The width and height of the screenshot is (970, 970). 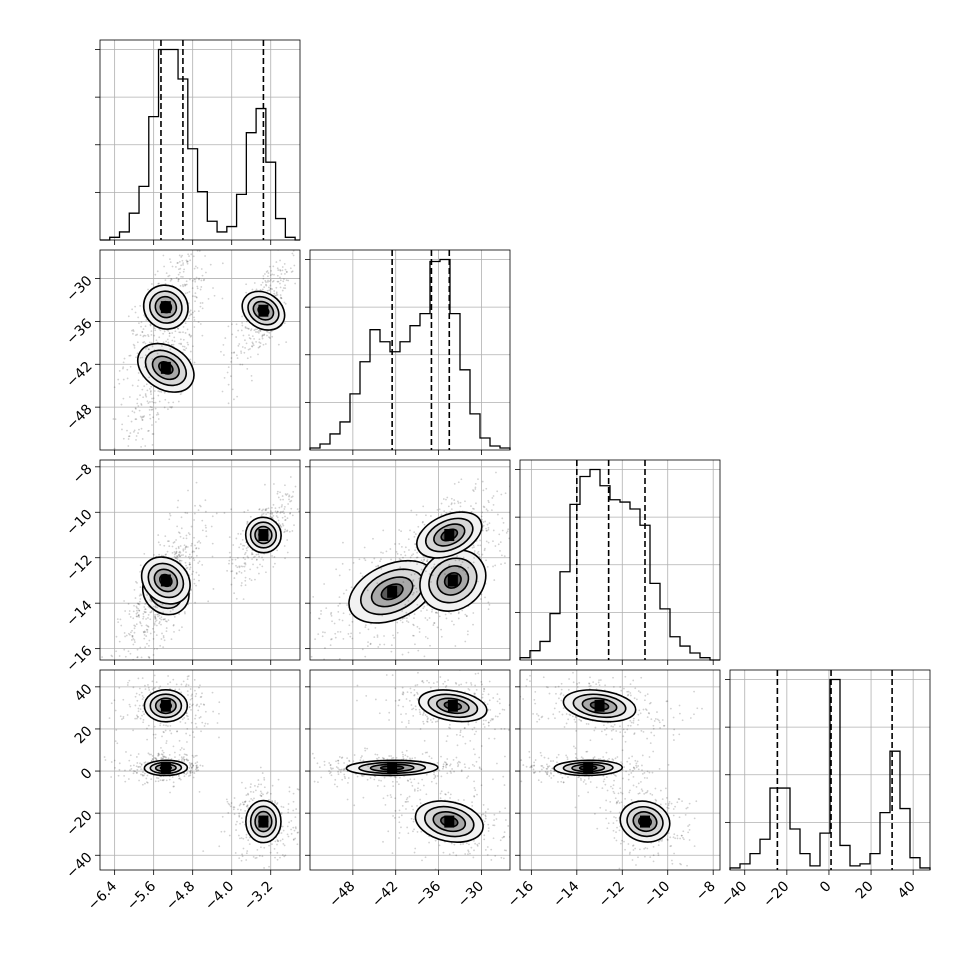 I want to click on panel-frame, so click(x=410, y=350).